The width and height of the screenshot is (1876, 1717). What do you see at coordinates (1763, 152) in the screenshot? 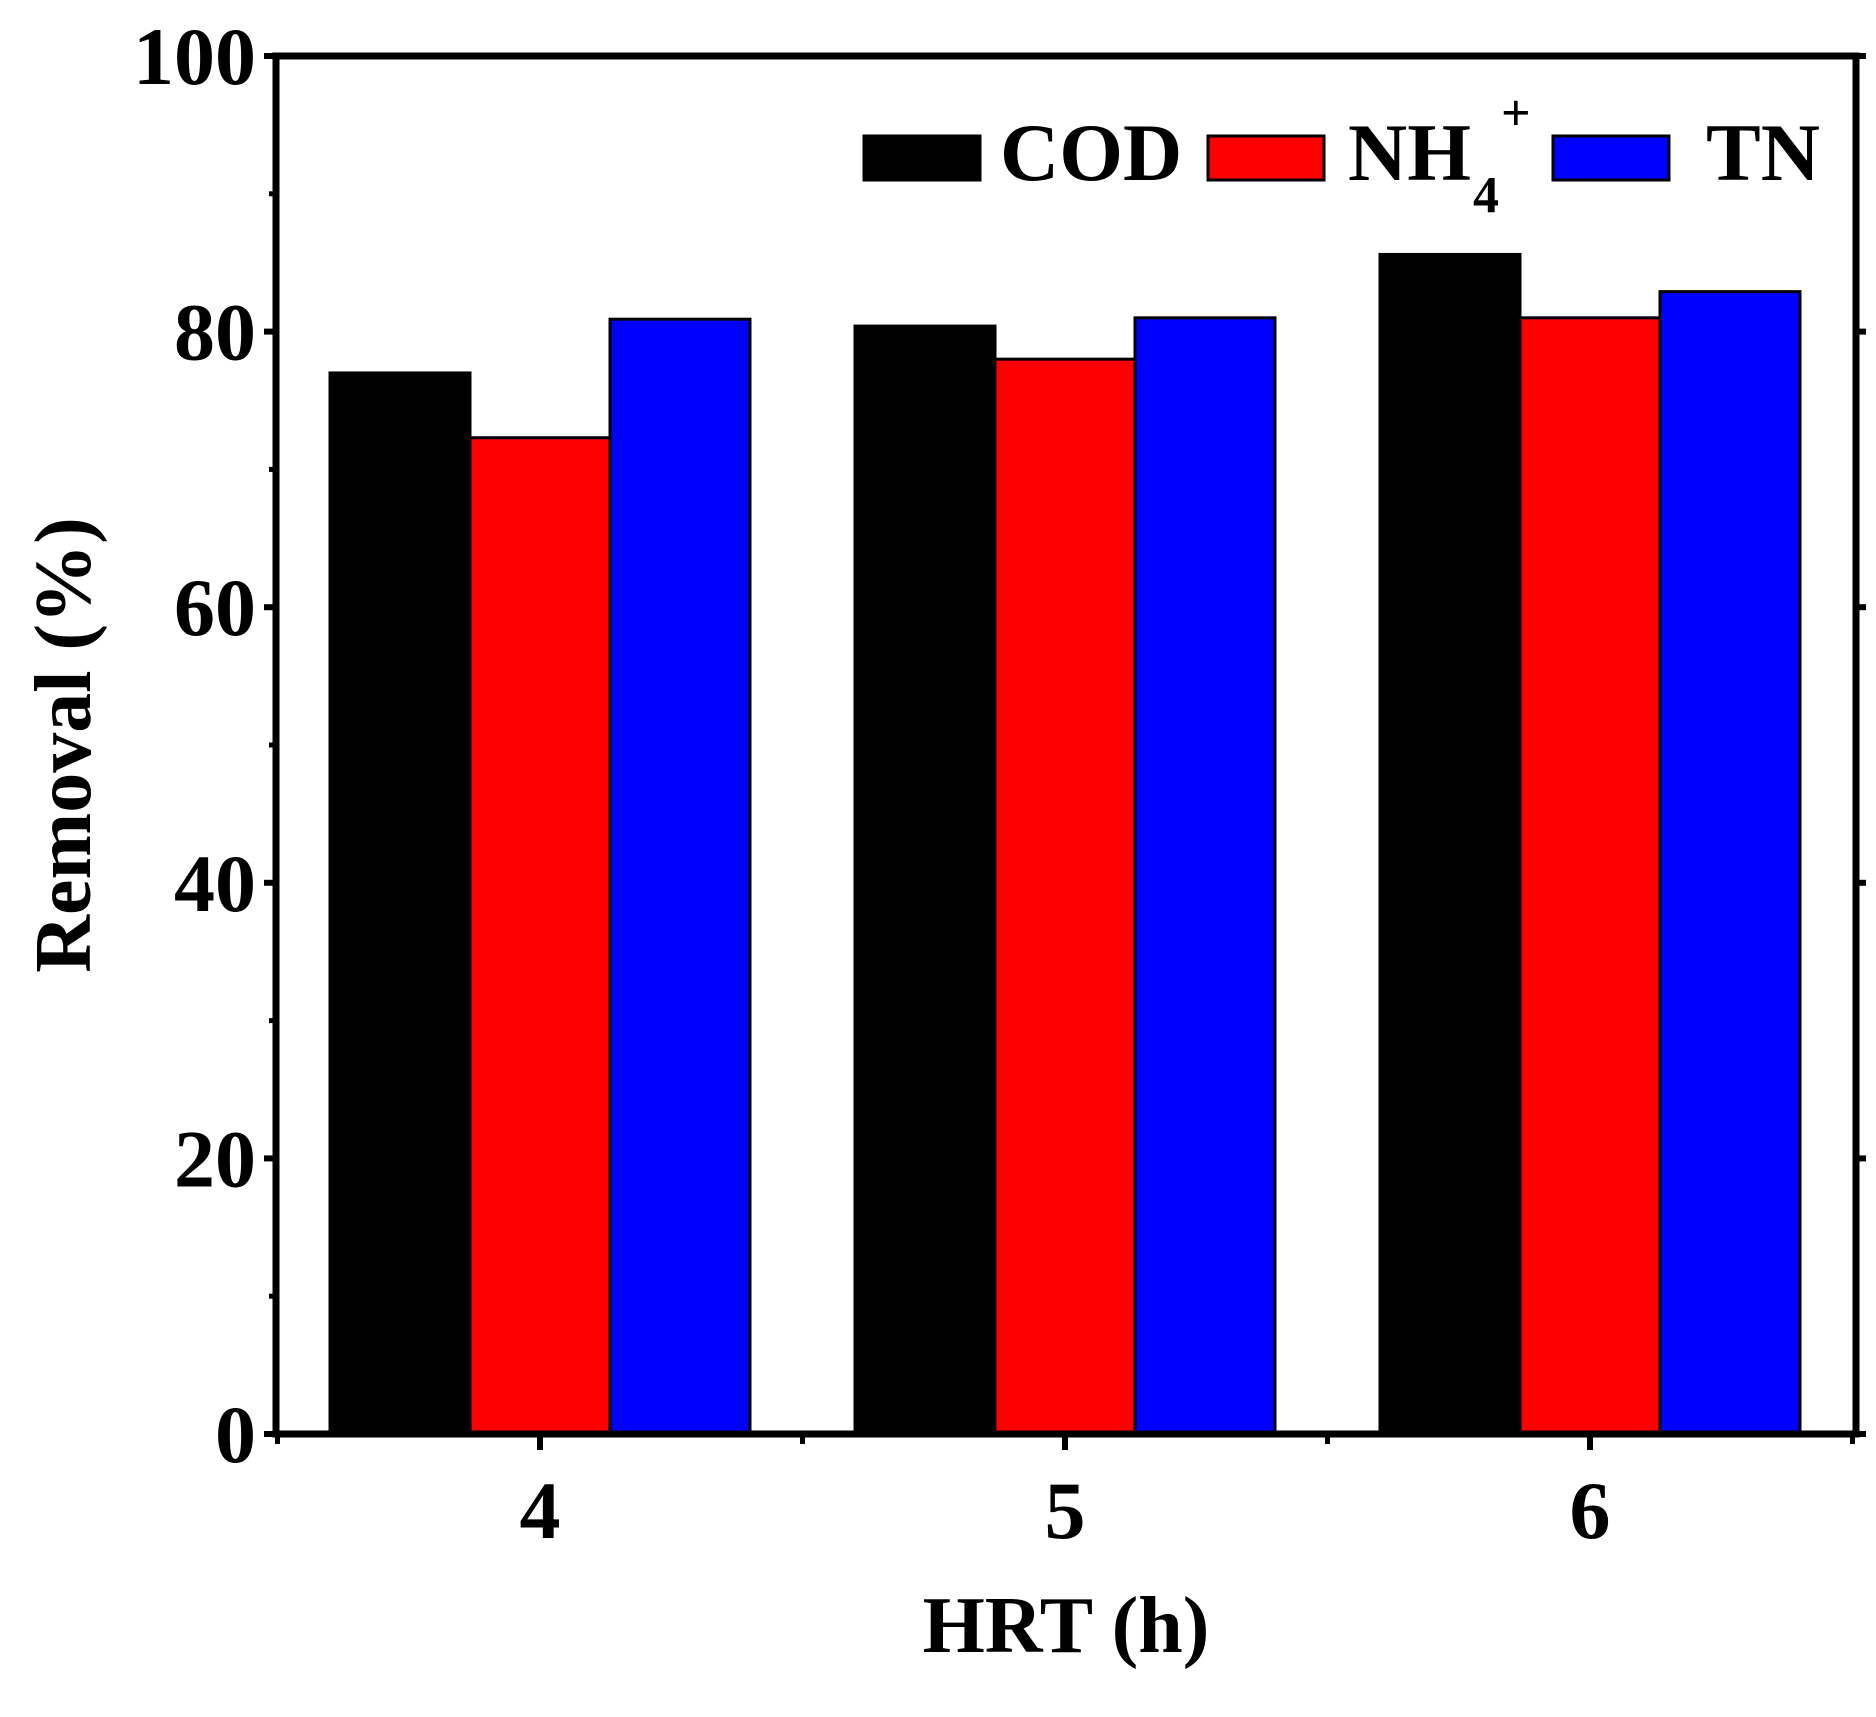
I see `legend-label-tn: TN` at bounding box center [1763, 152].